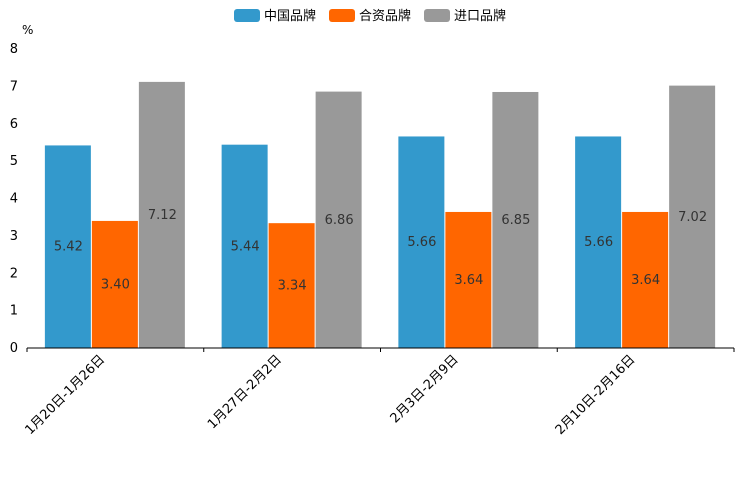 This screenshot has height=496, width=744. What do you see at coordinates (245, 392) in the screenshot?
I see `x-tick-label: 1月27日-2月2日` at bounding box center [245, 392].